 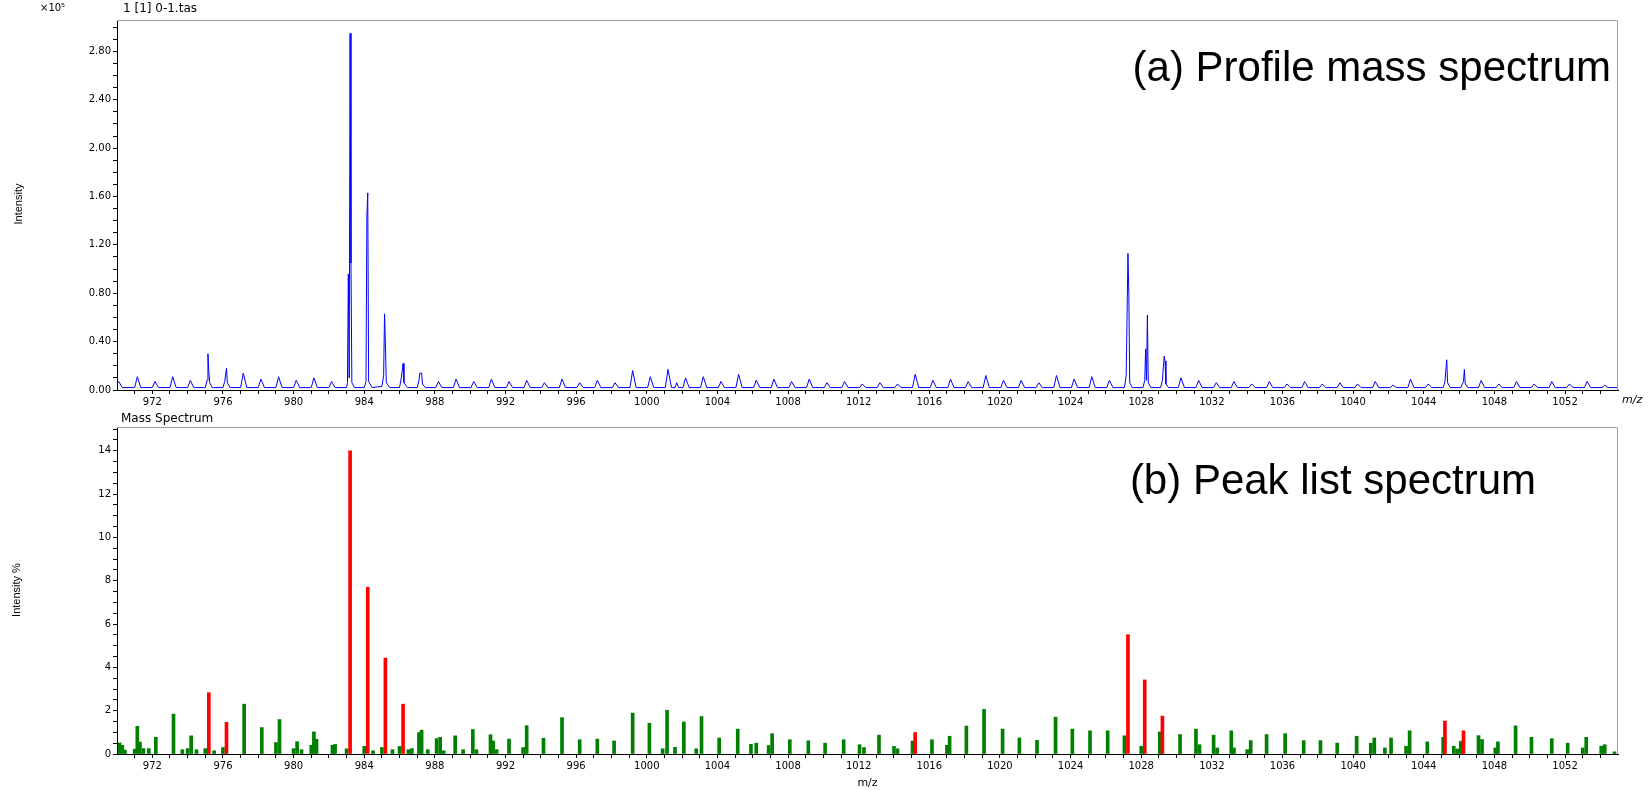 What do you see at coordinates (160, 8) in the screenshot?
I see `chart-subtitle: 1 [1] 0-1.tas` at bounding box center [160, 8].